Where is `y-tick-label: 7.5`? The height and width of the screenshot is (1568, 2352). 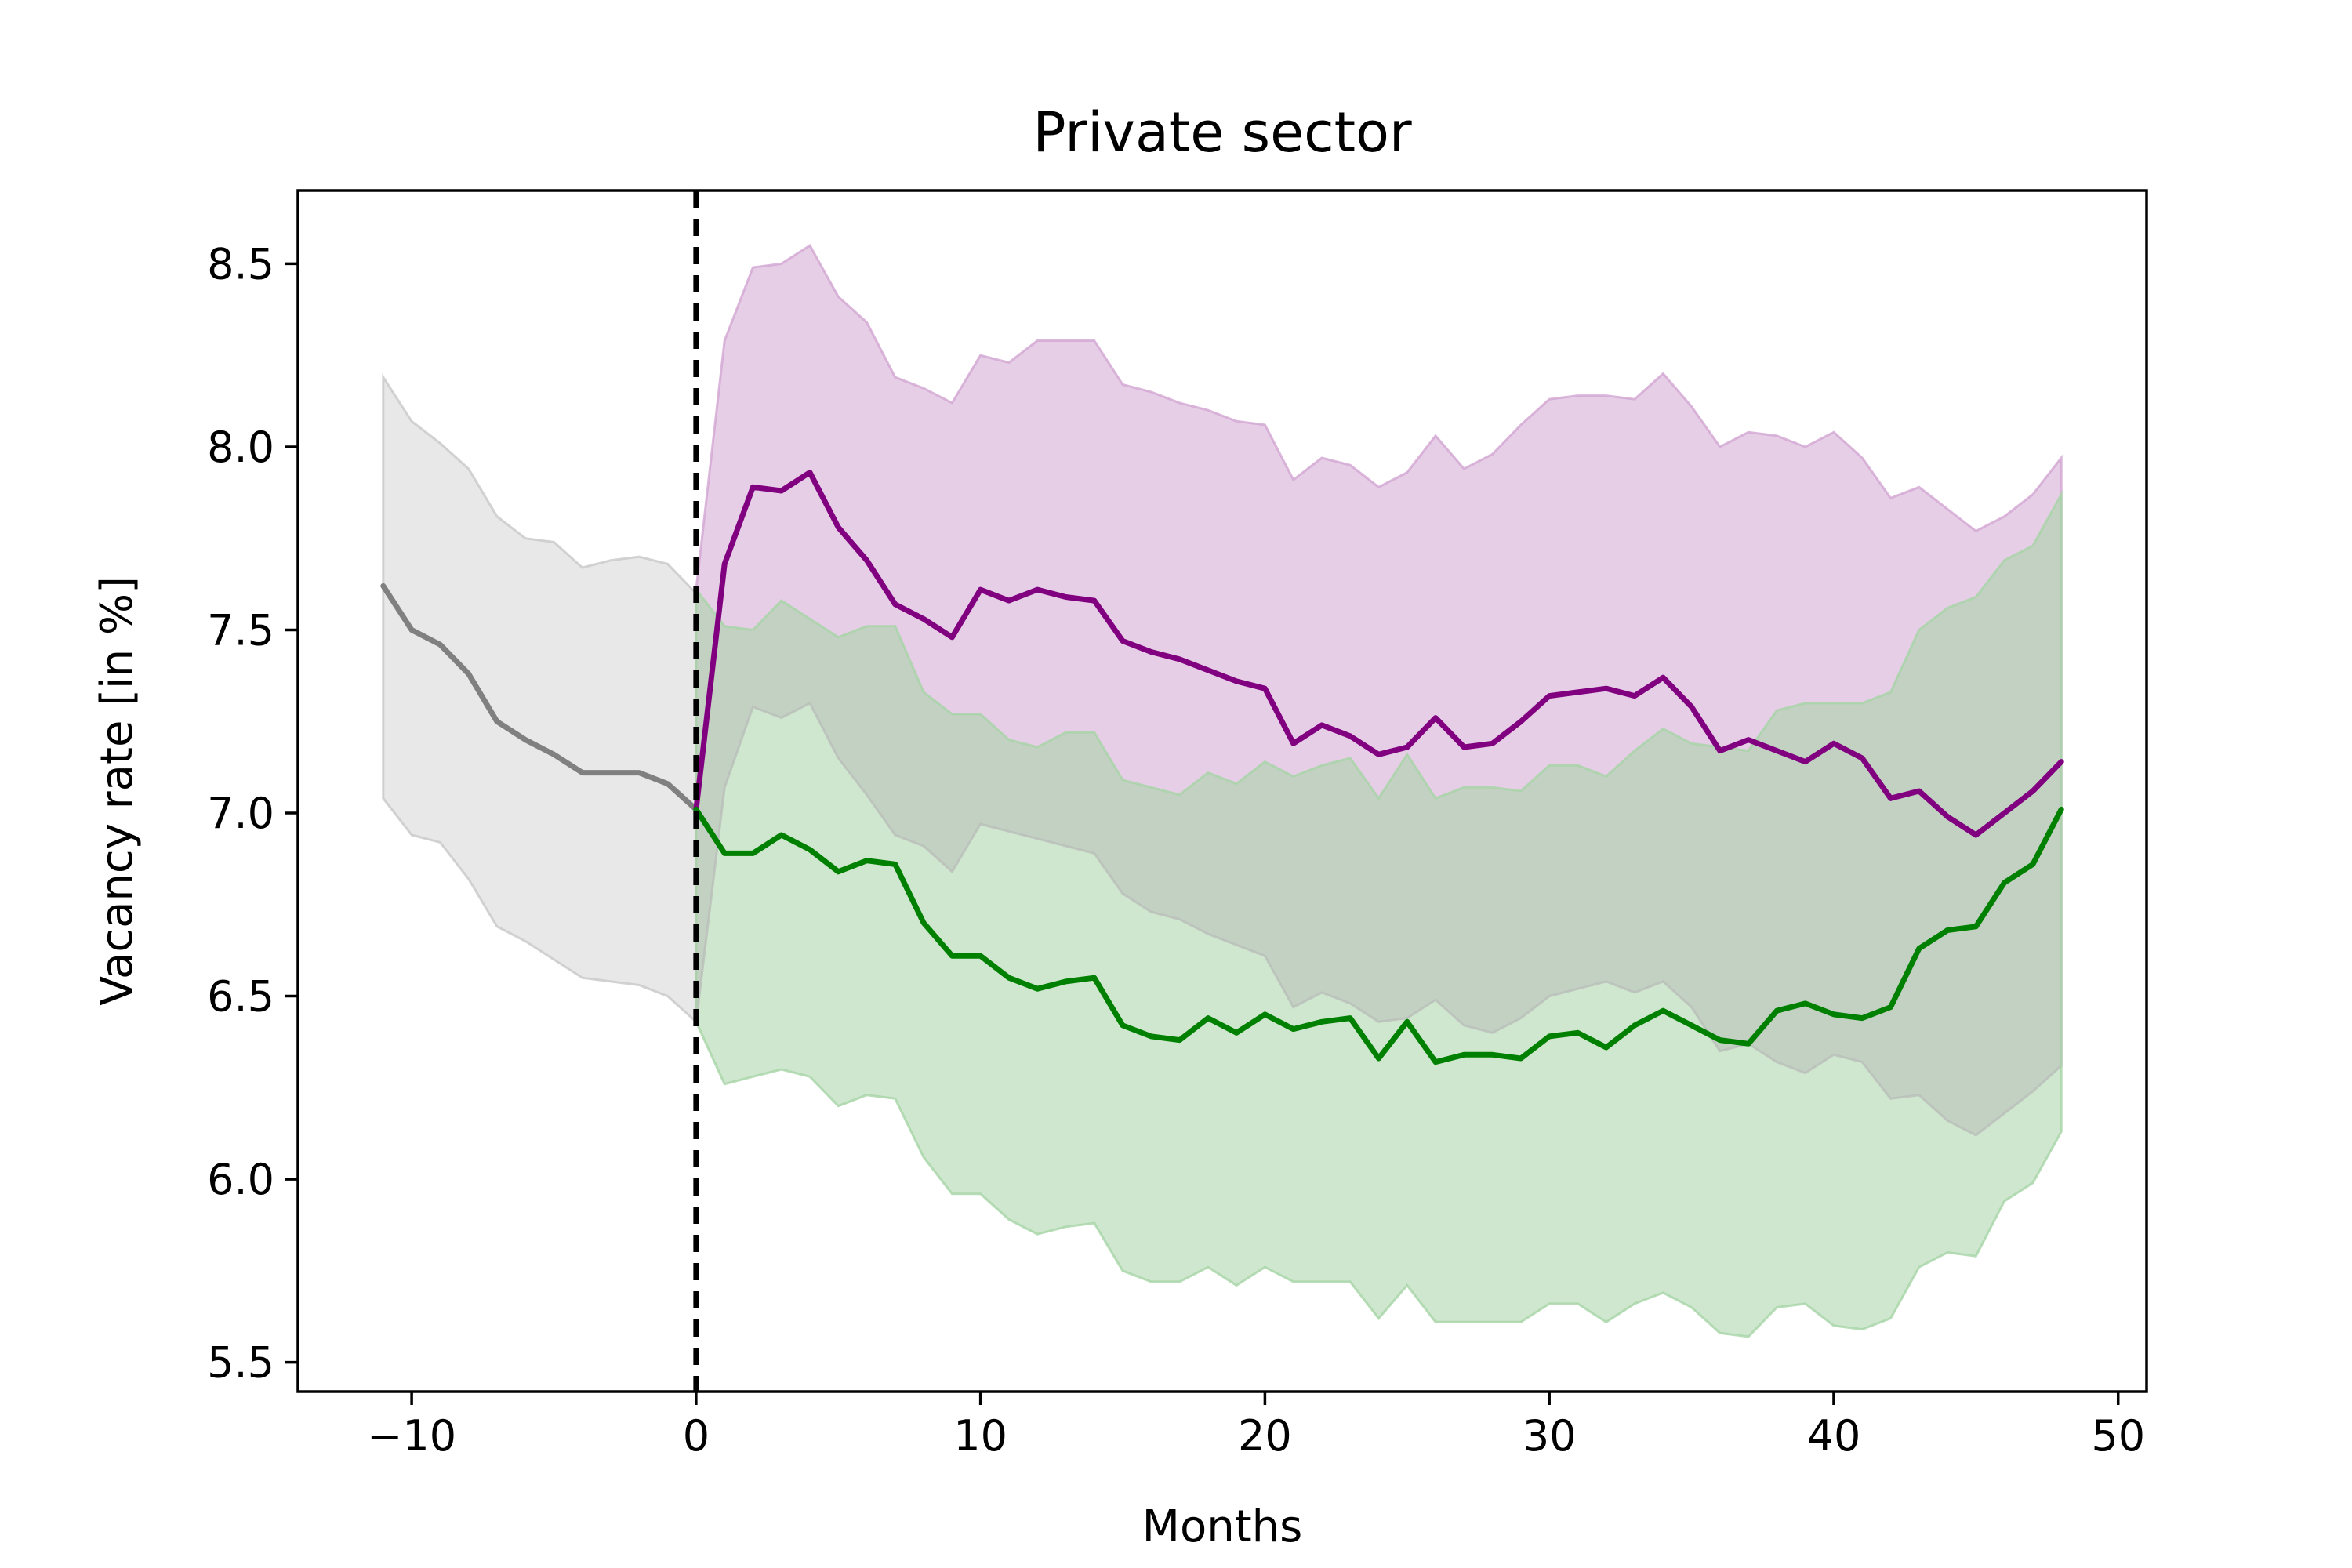 y-tick-label: 7.5 is located at coordinates (240, 630).